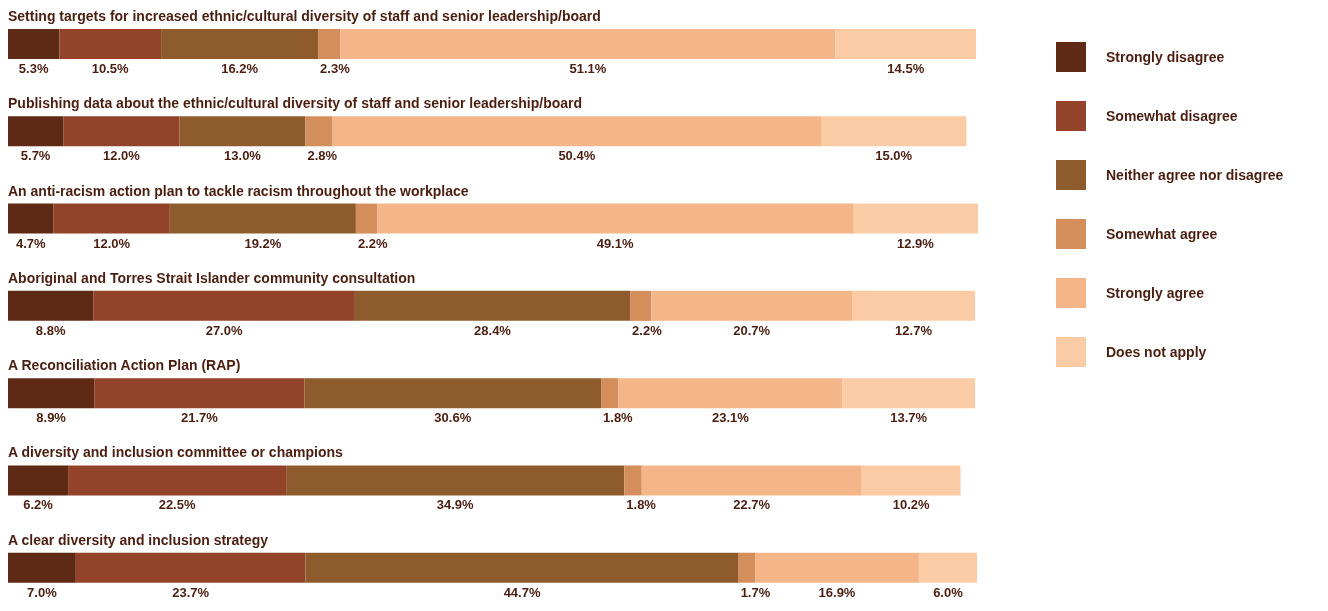  What do you see at coordinates (1156, 351) in the screenshot?
I see `legend-label: Does not apply` at bounding box center [1156, 351].